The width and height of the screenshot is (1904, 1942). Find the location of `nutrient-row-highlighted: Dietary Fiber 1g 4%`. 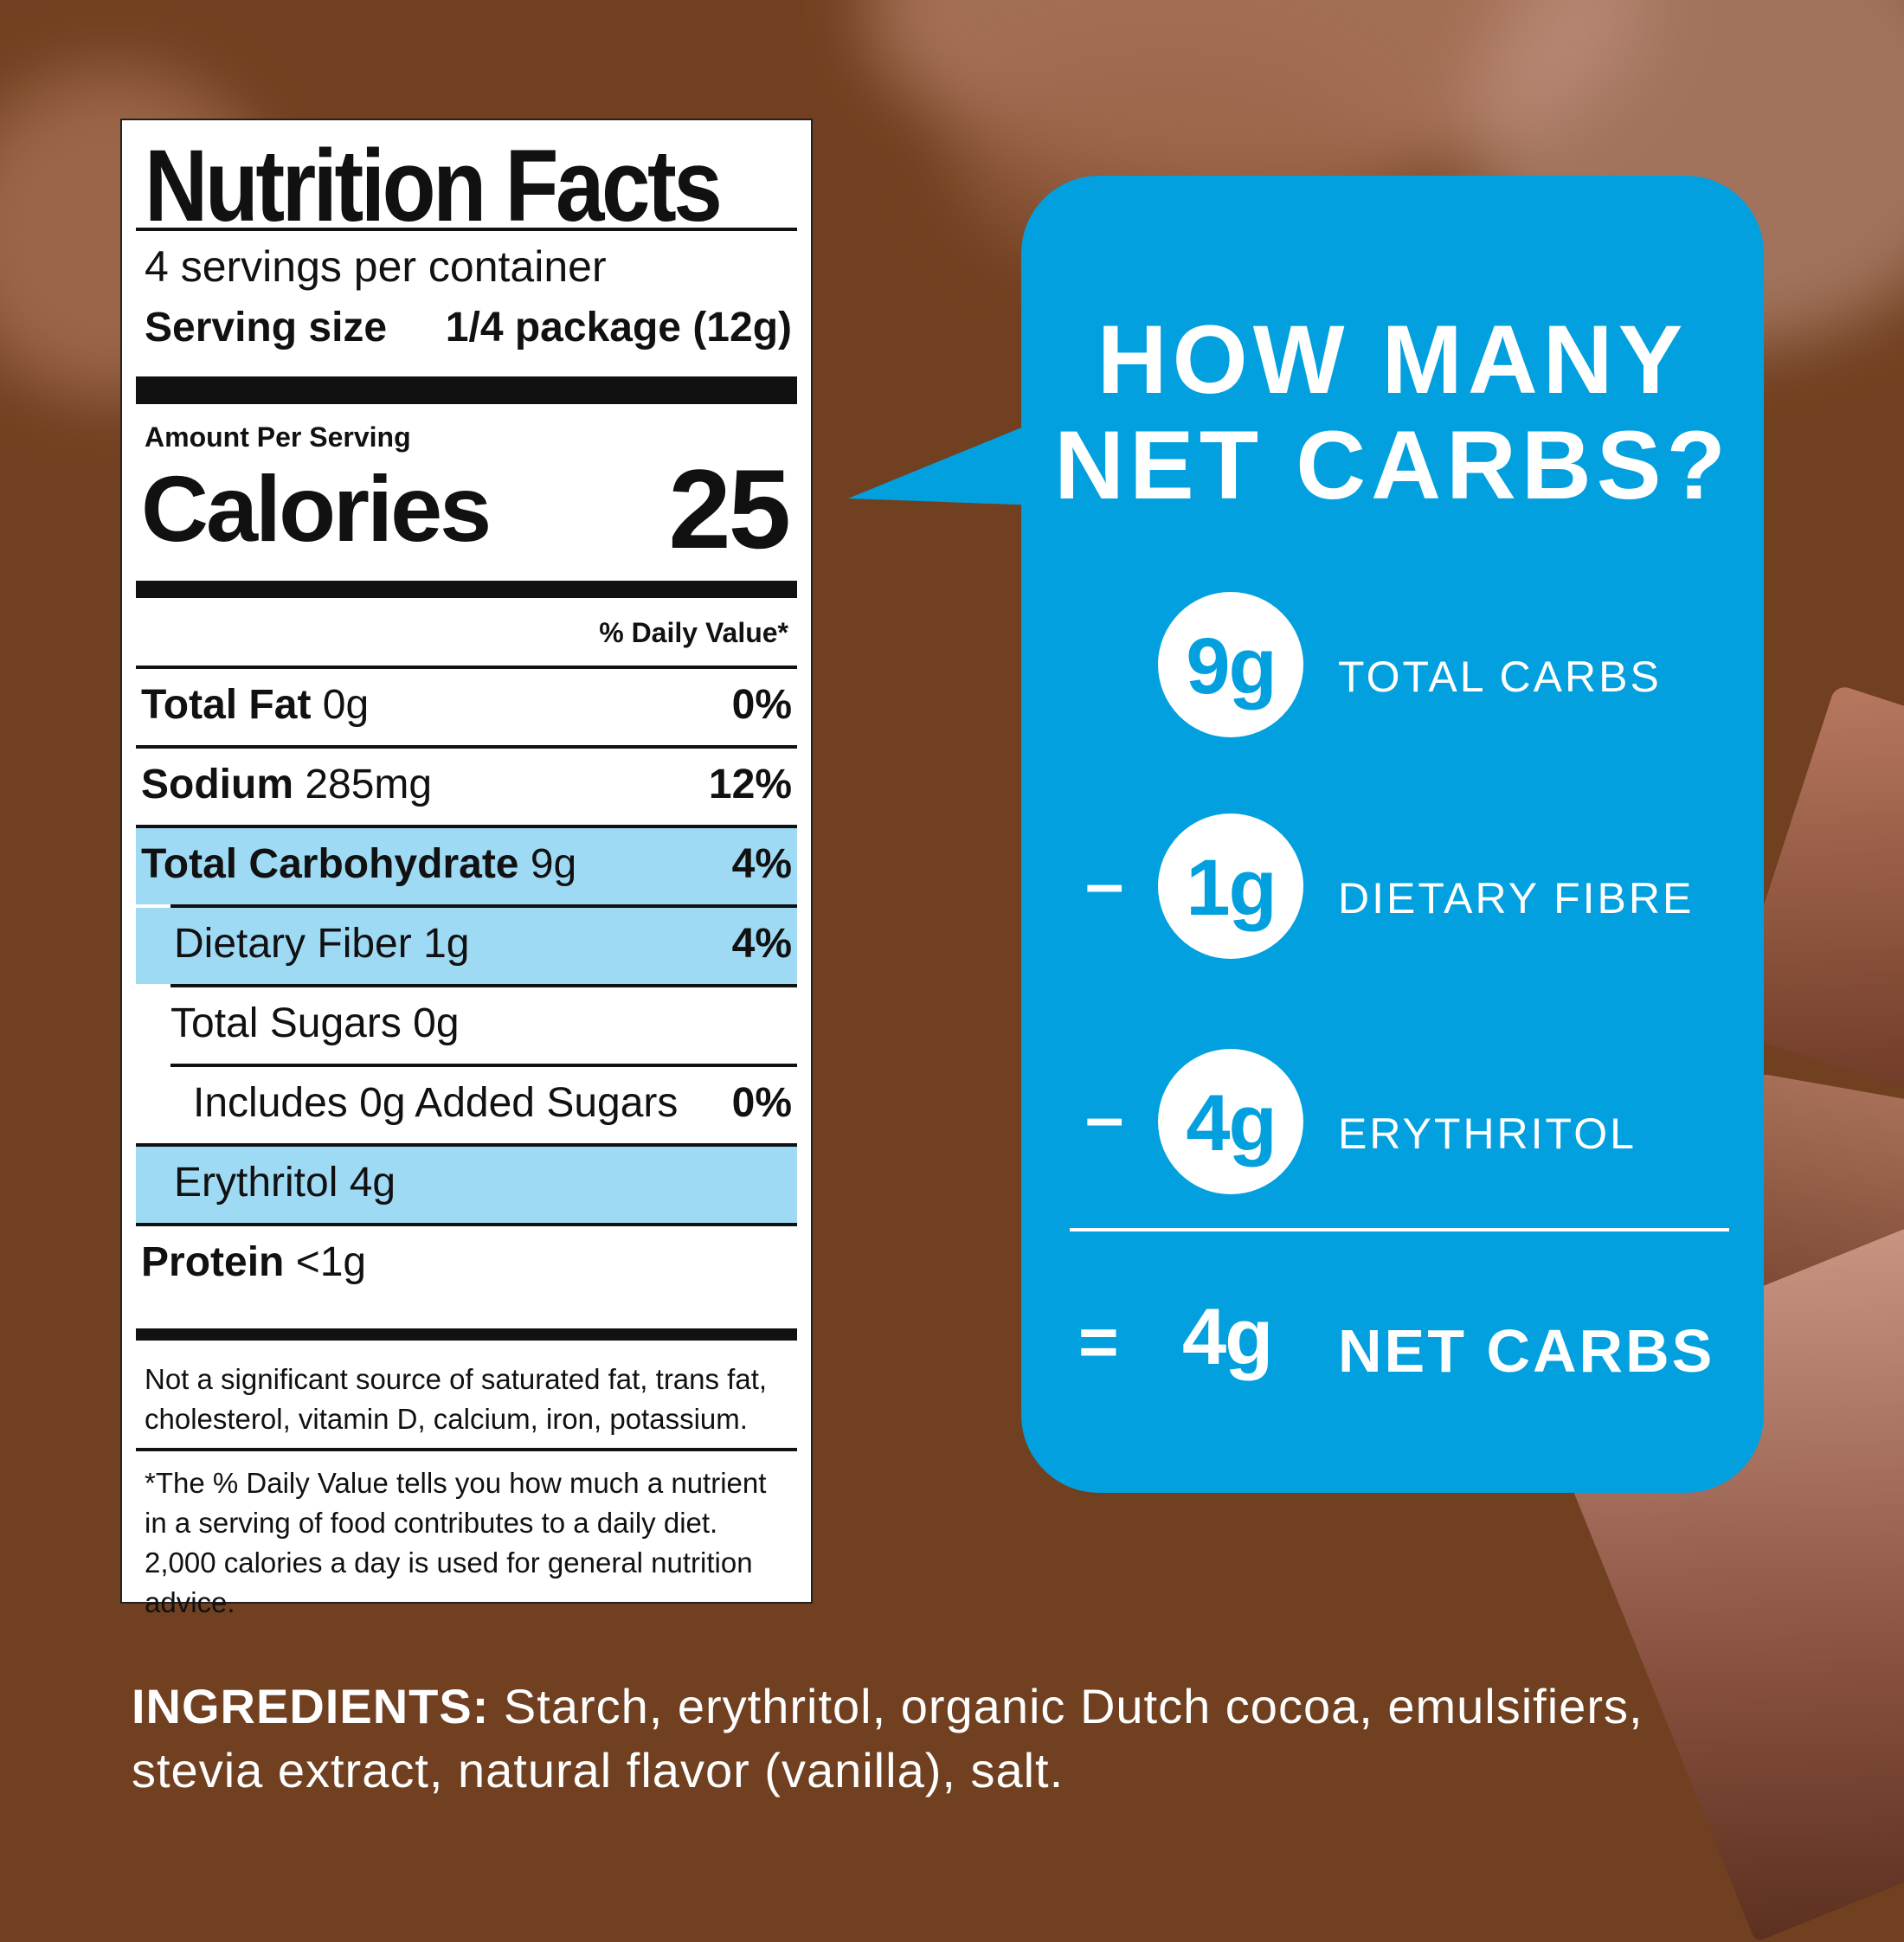

nutrient-row-highlighted: Dietary Fiber 1g 4% is located at coordinates (466, 946).